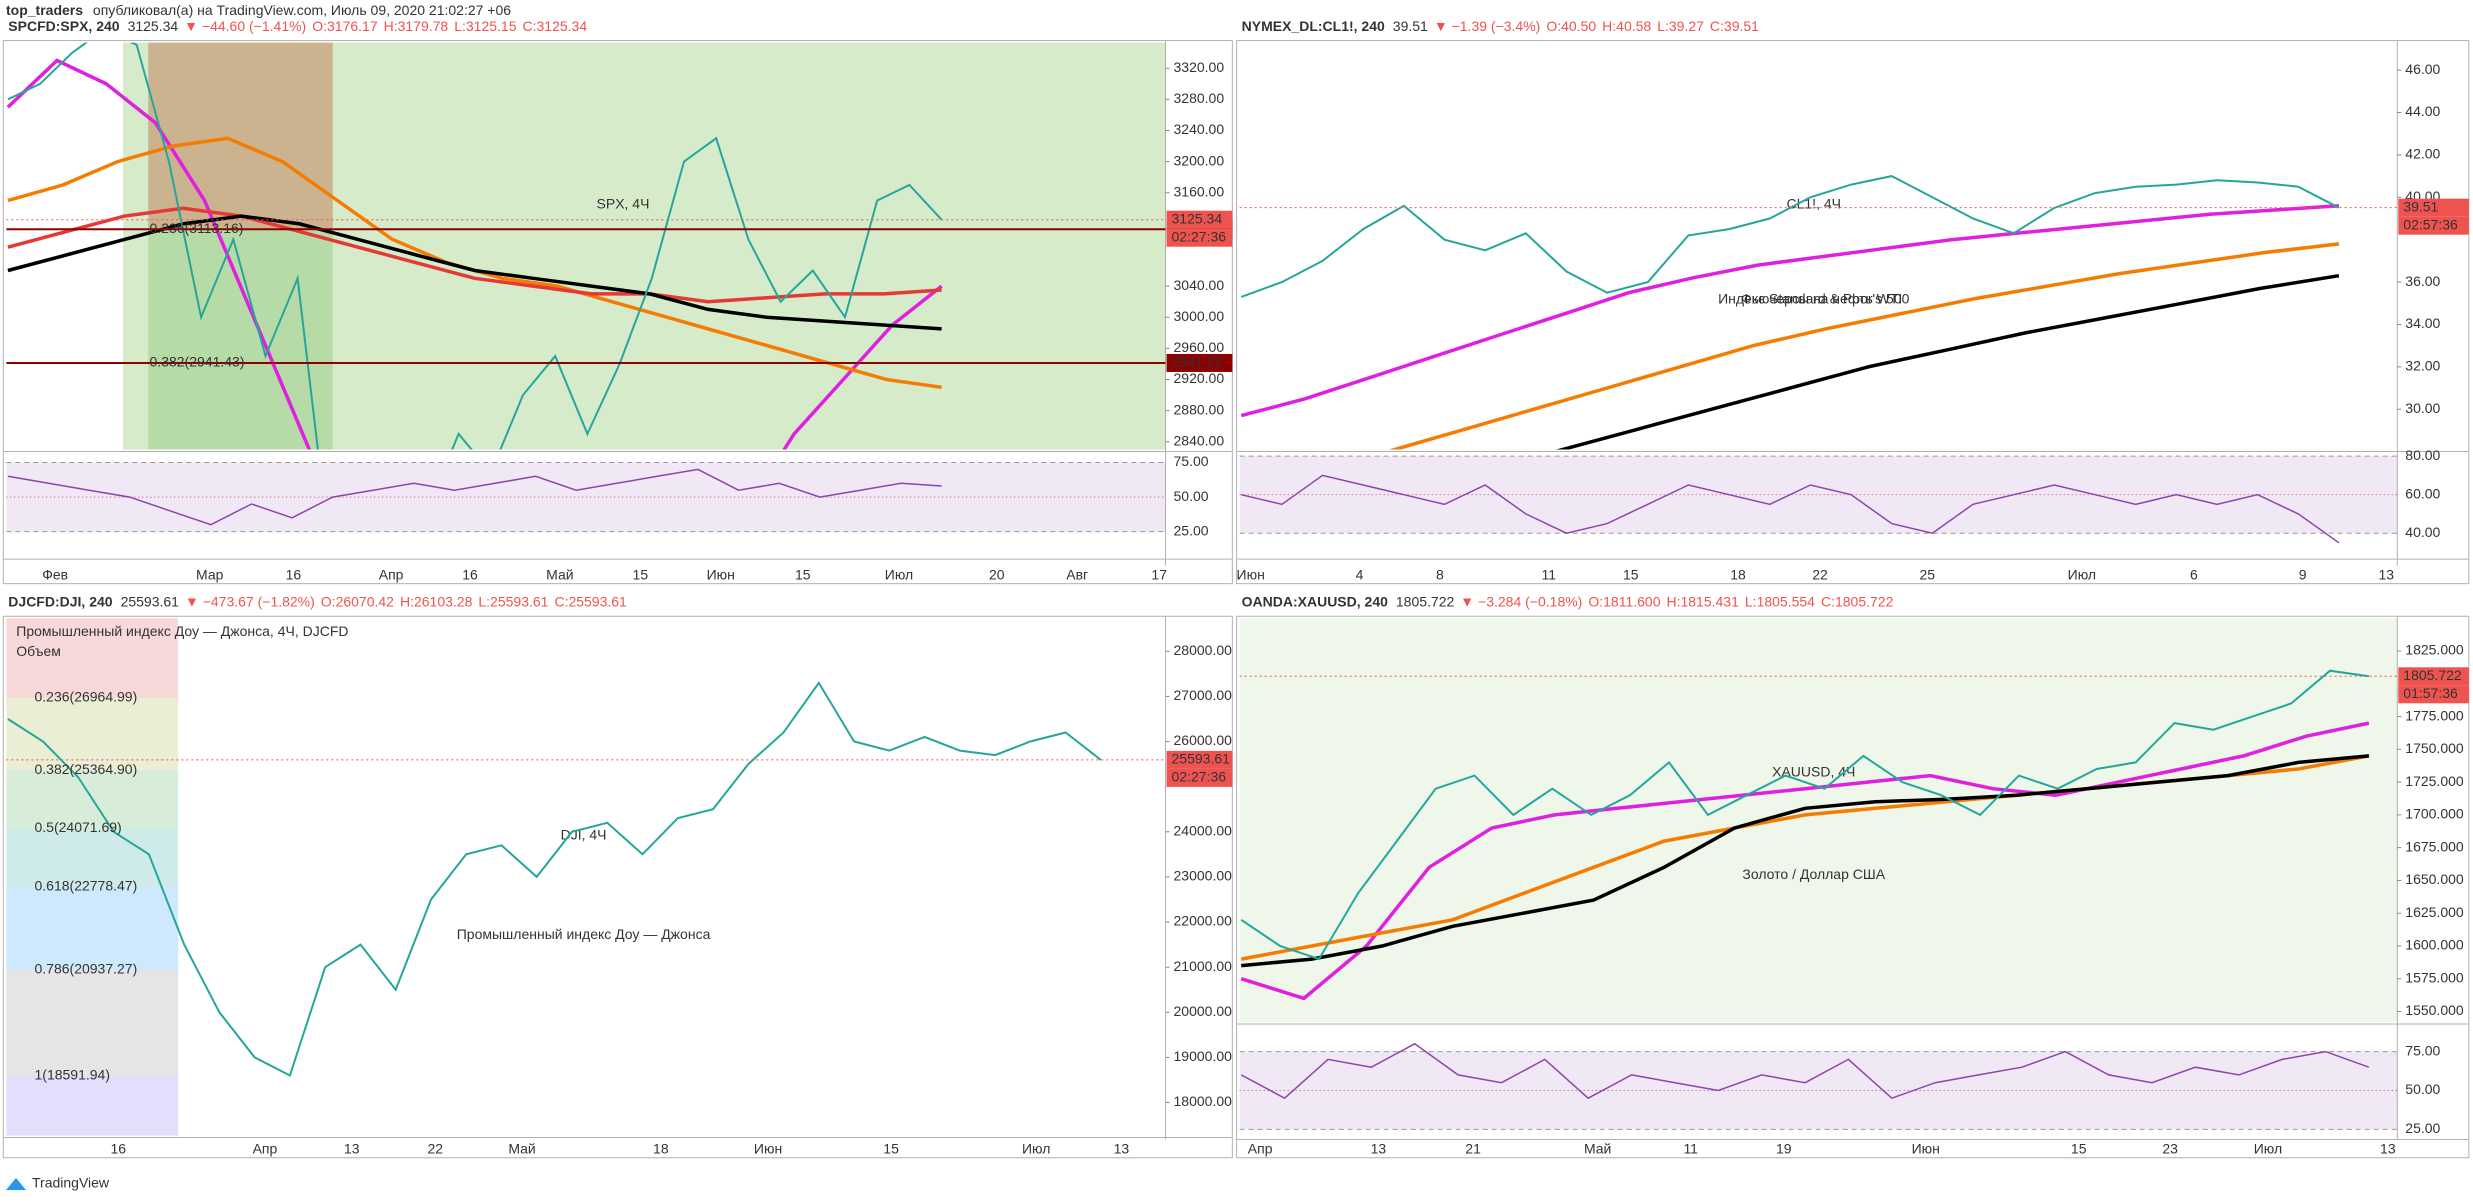 The height and width of the screenshot is (1202, 2473). Describe the element at coordinates (1203, 966) in the screenshot. I see `y-tick-label: 21000.00` at that location.